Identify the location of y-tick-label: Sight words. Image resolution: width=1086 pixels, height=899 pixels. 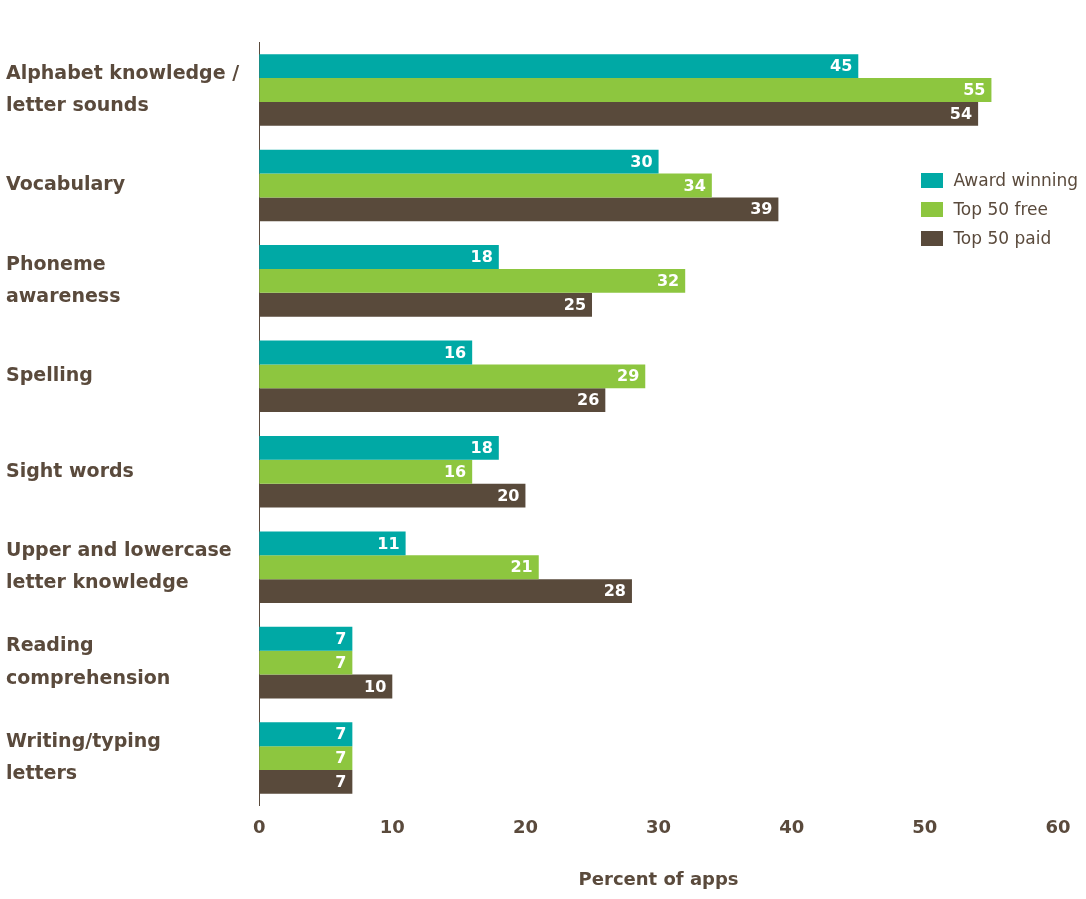
(70, 469).